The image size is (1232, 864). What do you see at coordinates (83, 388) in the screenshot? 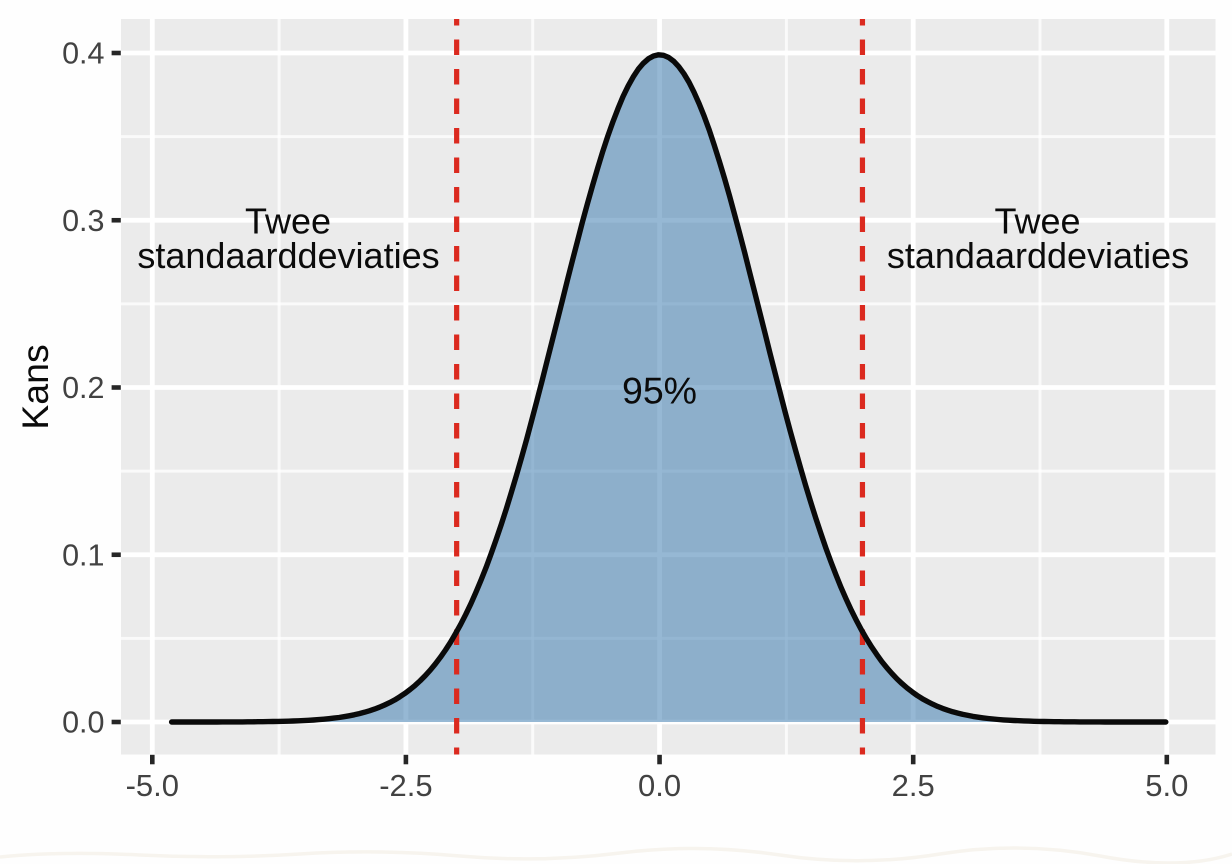
I see `svg-text: 0.2` at bounding box center [83, 388].